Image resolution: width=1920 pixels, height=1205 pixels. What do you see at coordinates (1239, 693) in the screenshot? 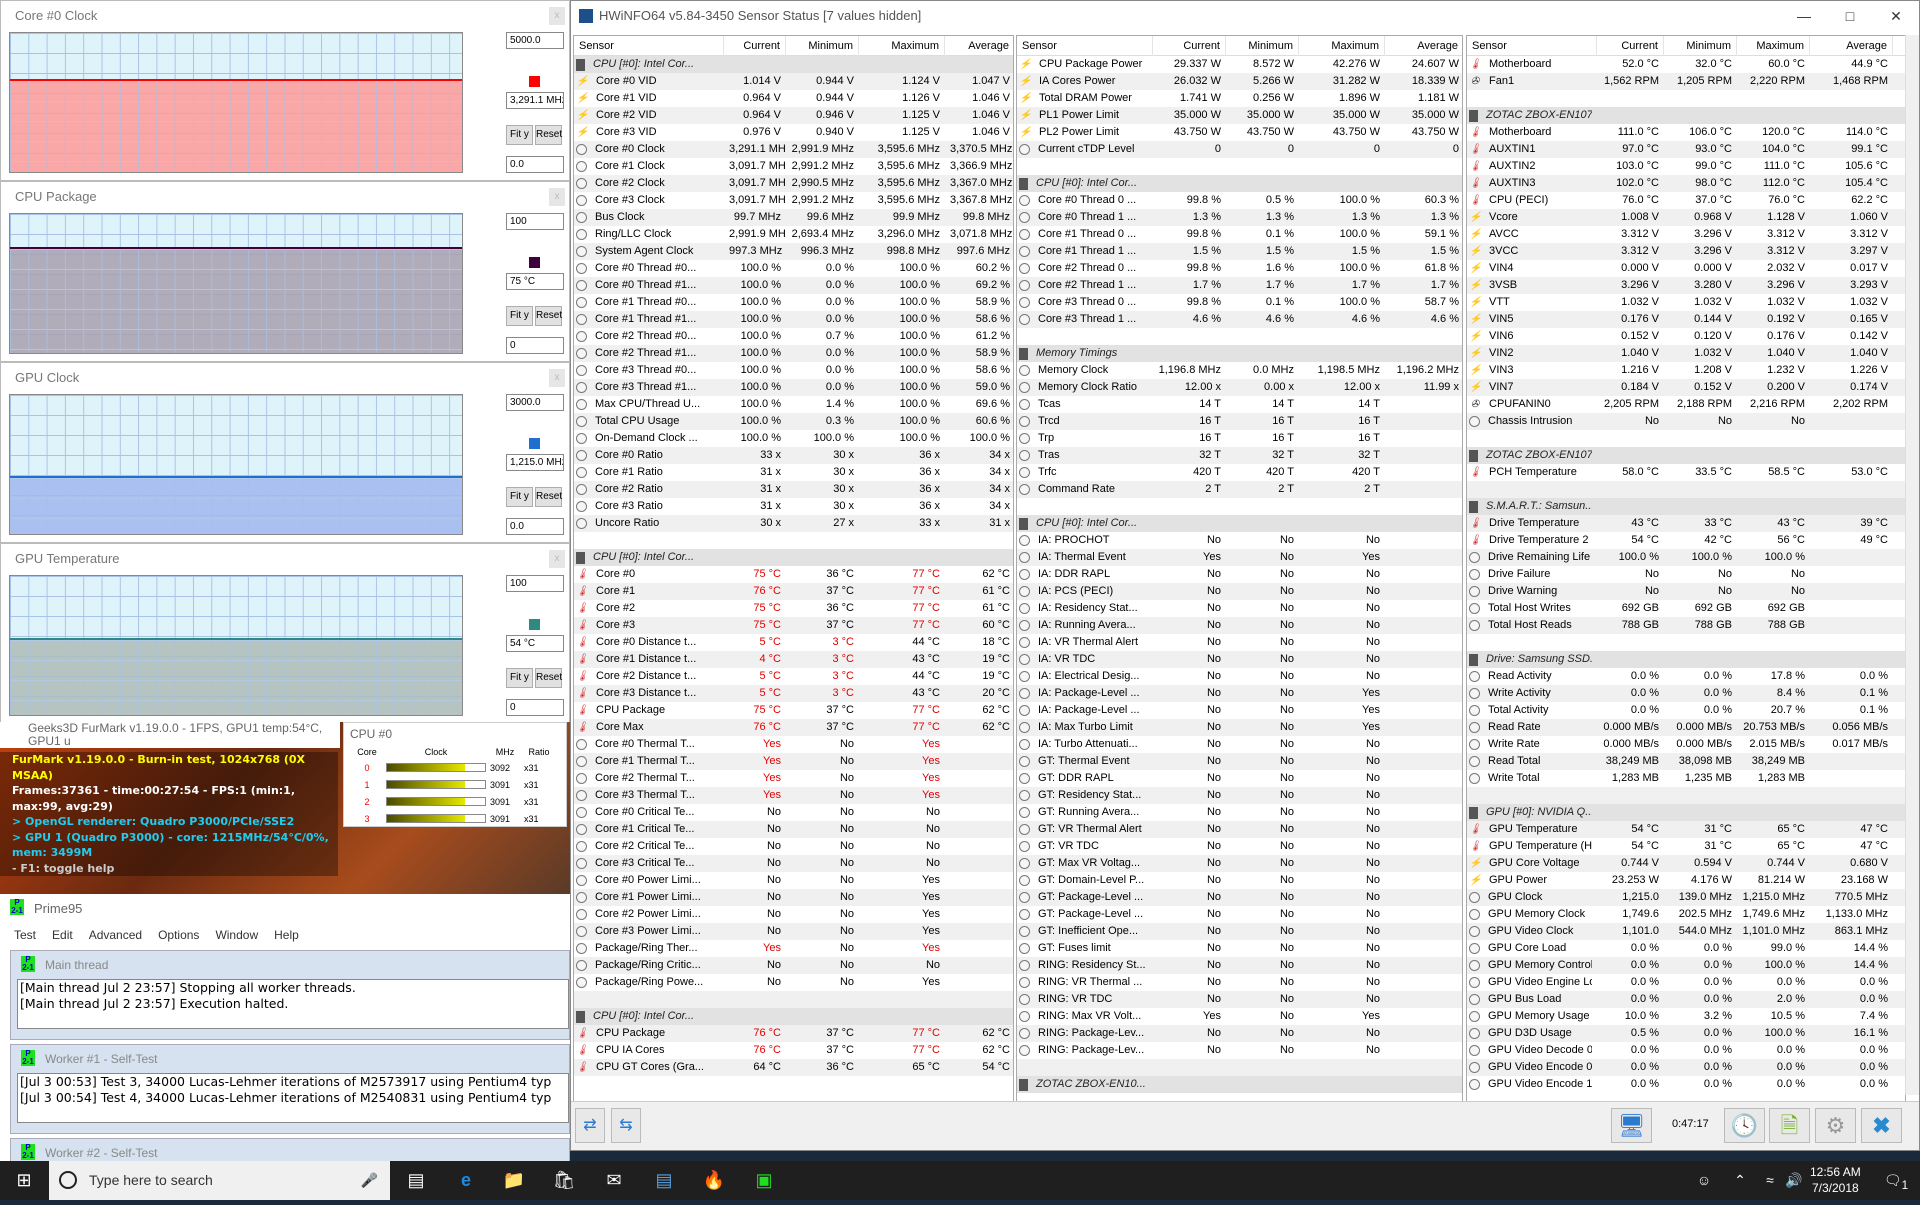
I see `sensor-row: IA: Package-Level ... No No Yes` at bounding box center [1239, 693].